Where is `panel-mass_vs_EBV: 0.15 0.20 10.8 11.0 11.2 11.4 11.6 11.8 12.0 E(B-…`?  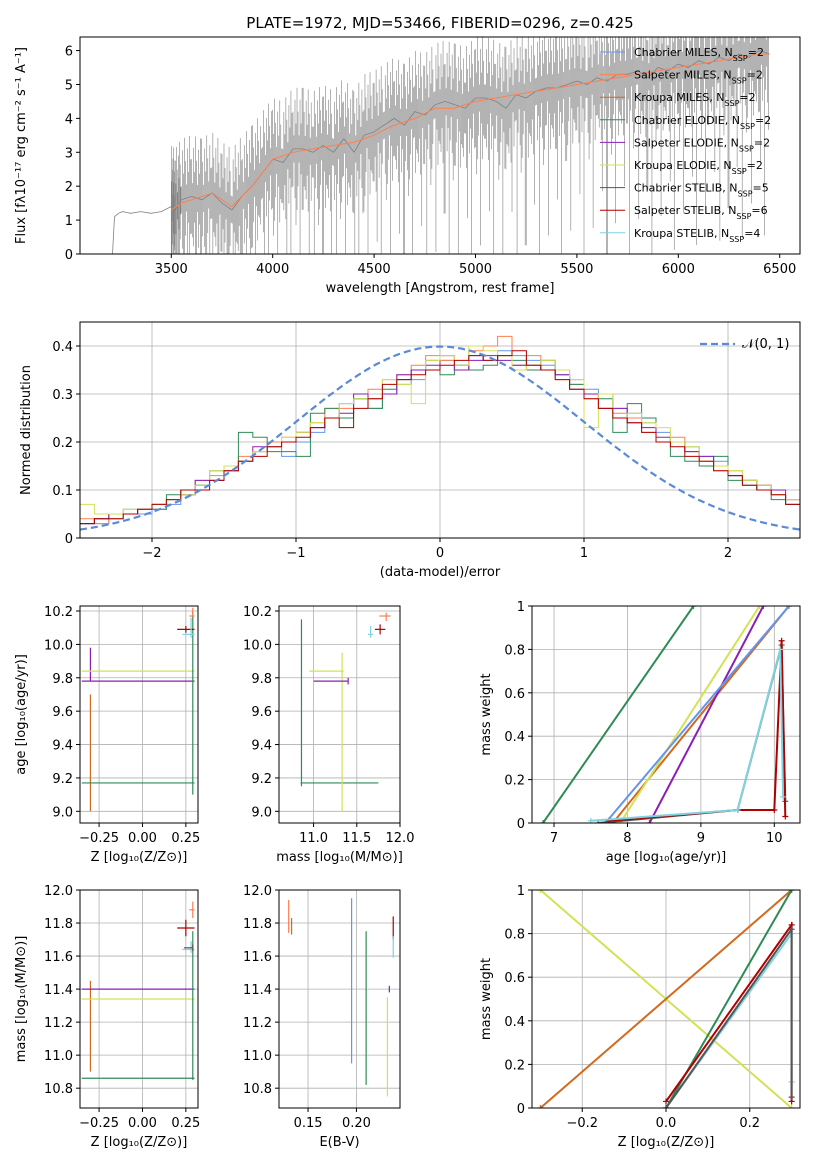 panel-mass_vs_EBV: 0.15 0.20 10.8 11.0 11.2 11.4 11.6 11.8 12.0 E(B-… is located at coordinates (322, 1017).